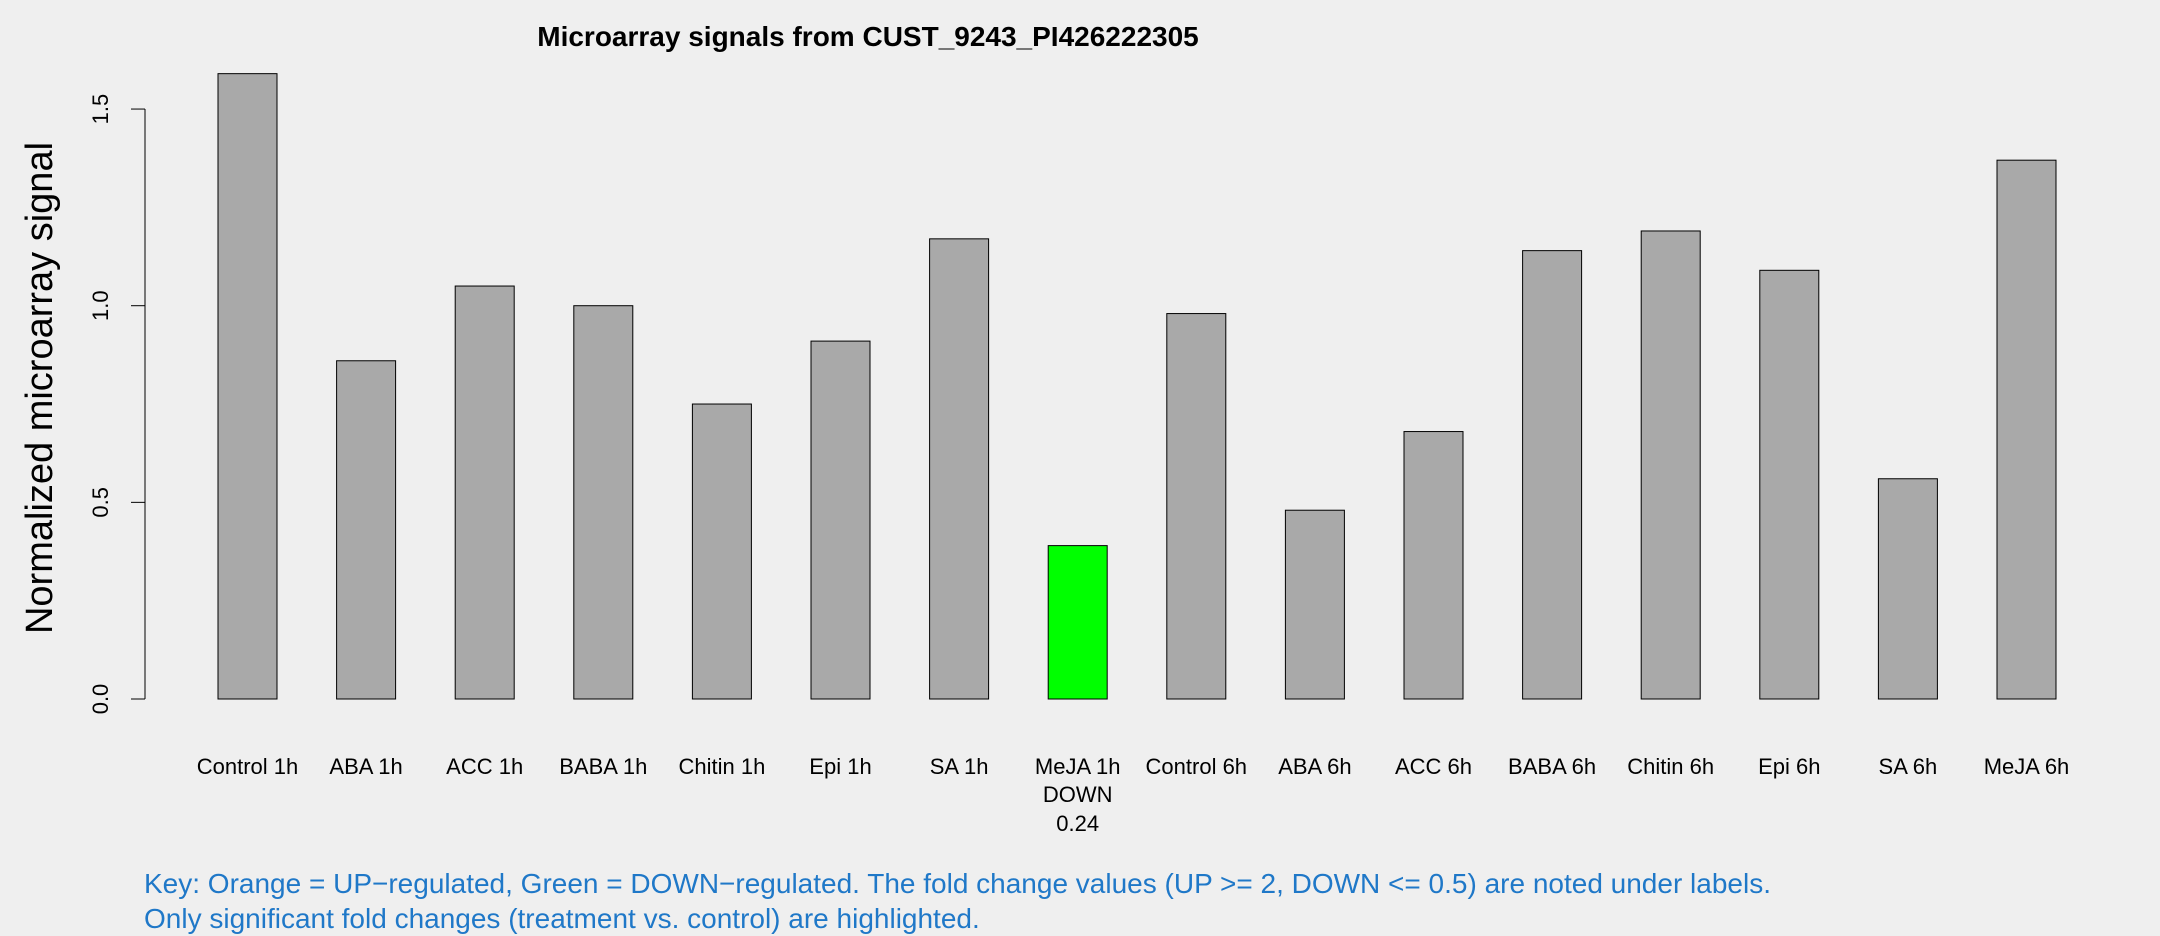 Image resolution: width=2160 pixels, height=936 pixels. What do you see at coordinates (1670, 465) in the screenshot?
I see `bar-chitin-6h` at bounding box center [1670, 465].